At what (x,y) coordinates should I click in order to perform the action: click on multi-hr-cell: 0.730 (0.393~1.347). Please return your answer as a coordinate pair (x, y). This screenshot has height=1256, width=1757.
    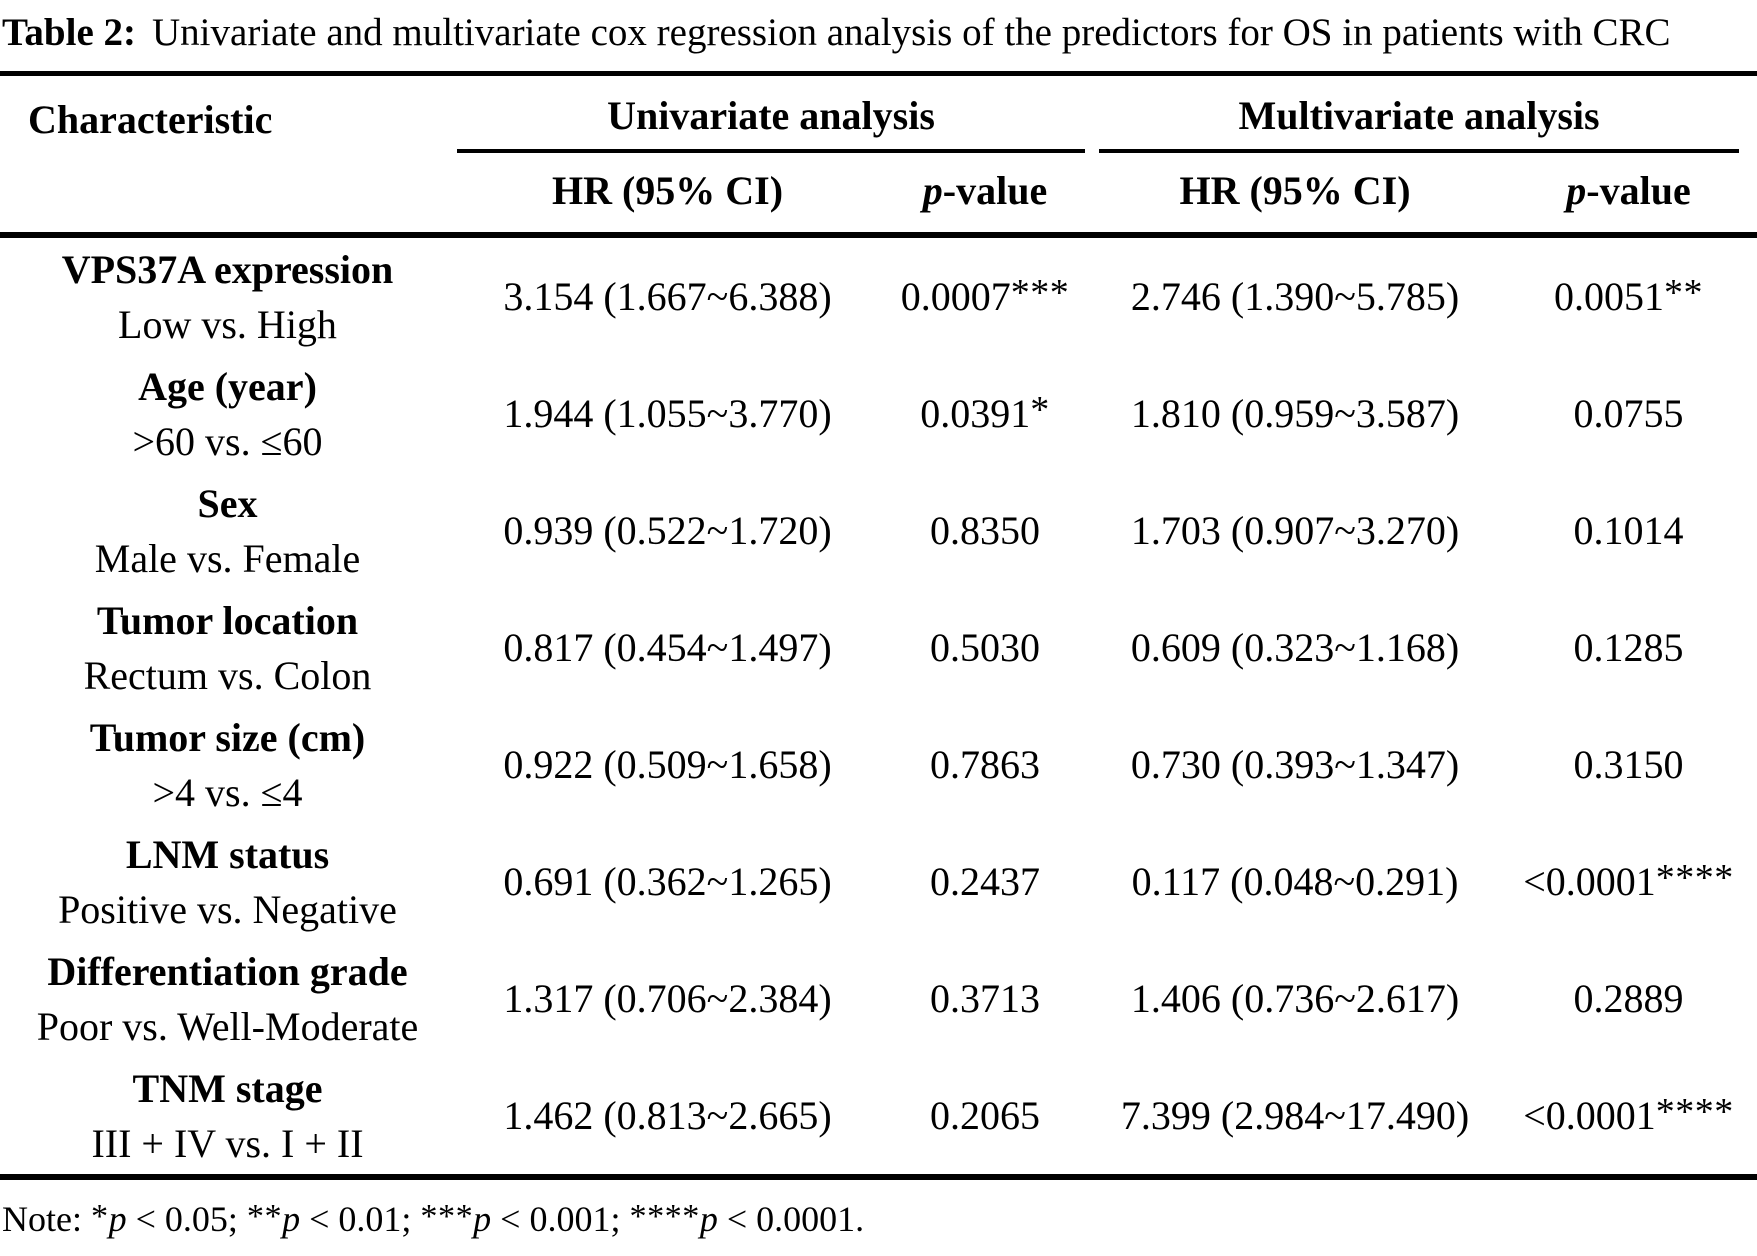
    Looking at the image, I should click on (1295, 764).